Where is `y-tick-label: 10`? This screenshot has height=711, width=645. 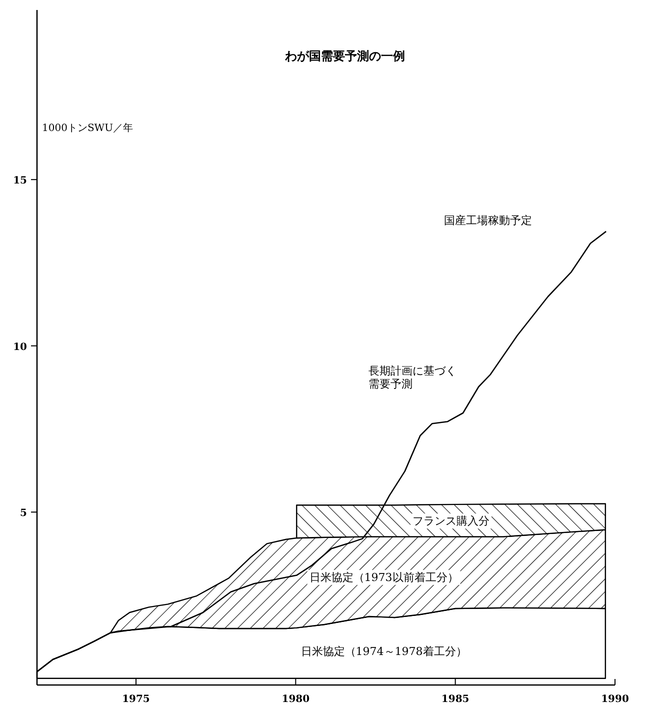
y-tick-label: 10 is located at coordinates (20, 347).